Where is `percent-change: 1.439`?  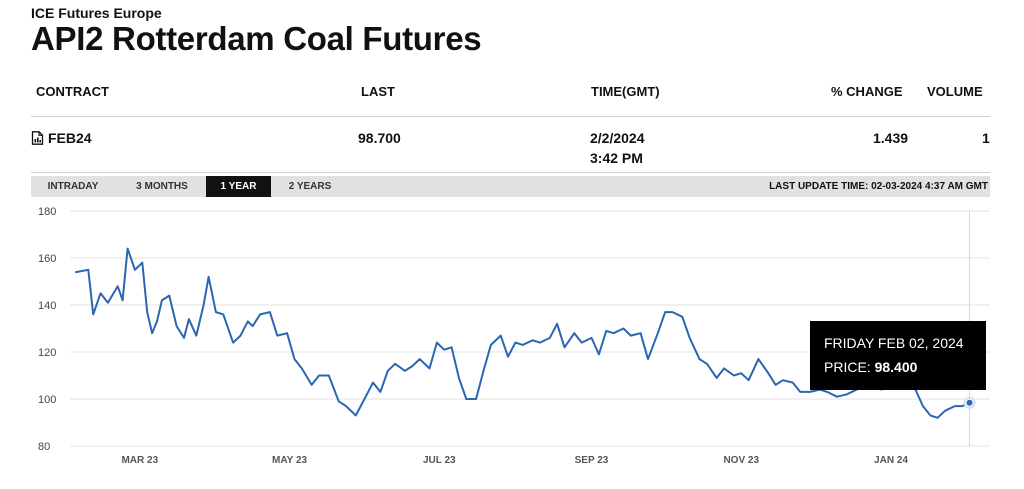 percent-change: 1.439 is located at coordinates (891, 138).